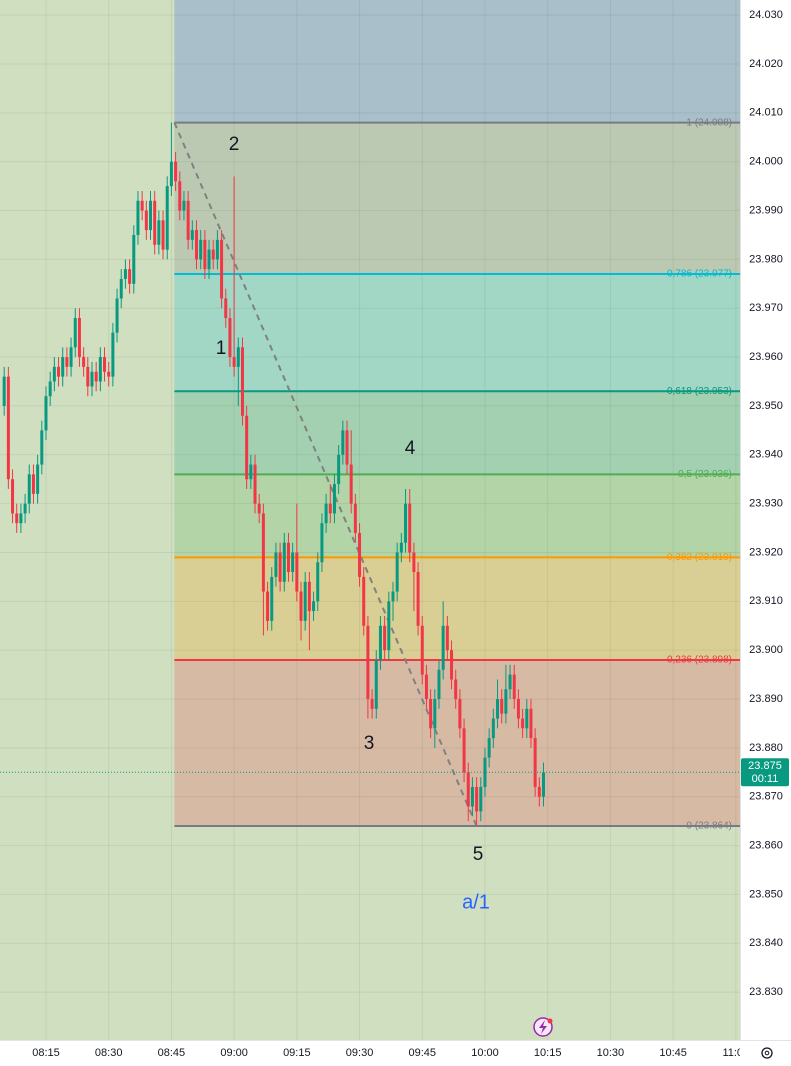 The width and height of the screenshot is (791, 1066). Describe the element at coordinates (699, 274) in the screenshot. I see `fib-level-label: 0,786 (23.977)` at that location.